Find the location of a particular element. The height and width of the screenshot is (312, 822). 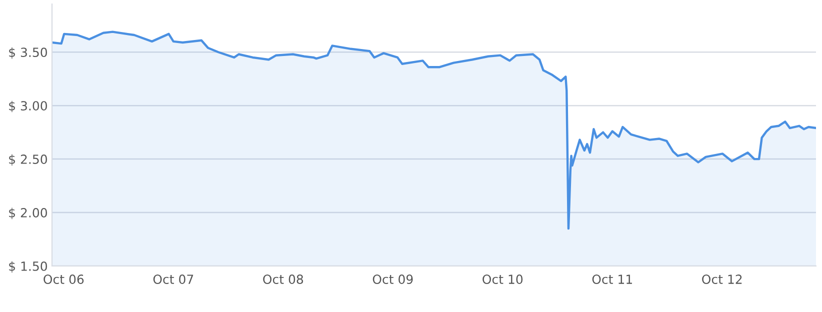

x-tick-label: Oct 12 is located at coordinates (722, 279).